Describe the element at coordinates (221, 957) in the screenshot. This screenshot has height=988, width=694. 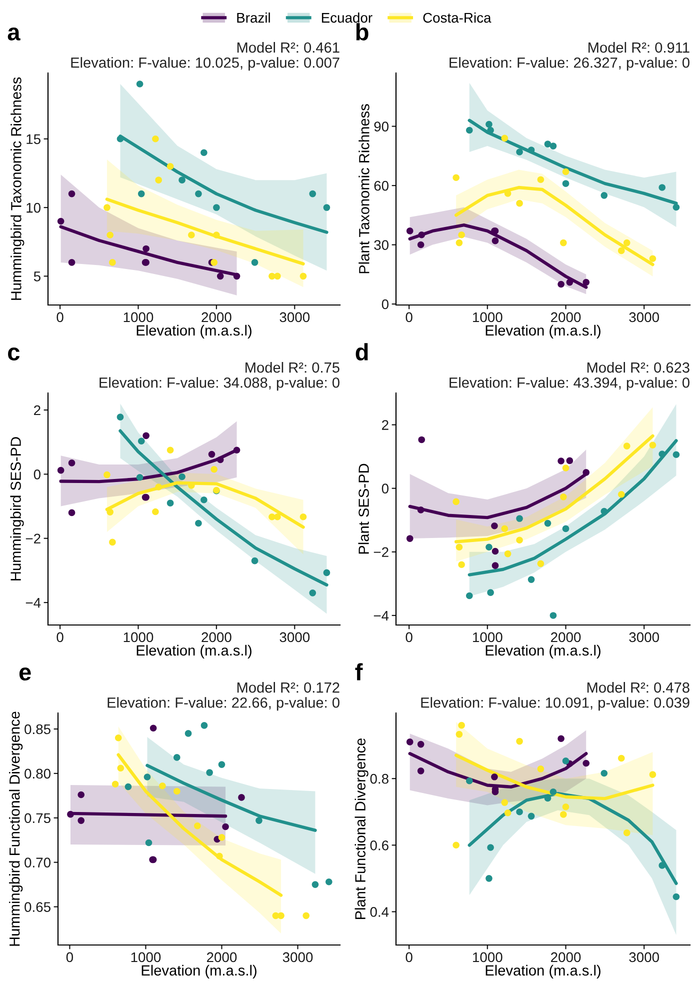
I see `x-tick-label: 2000` at that location.